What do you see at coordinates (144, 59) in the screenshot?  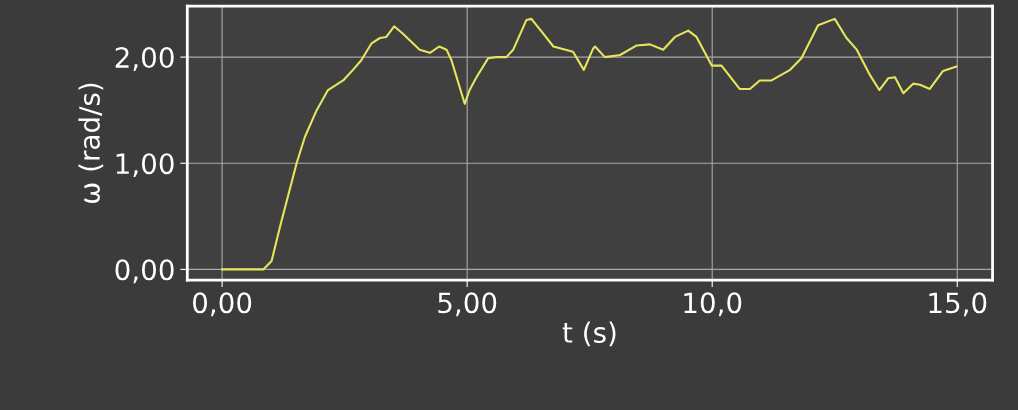 I see `y-tick-label: 2,00` at bounding box center [144, 59].